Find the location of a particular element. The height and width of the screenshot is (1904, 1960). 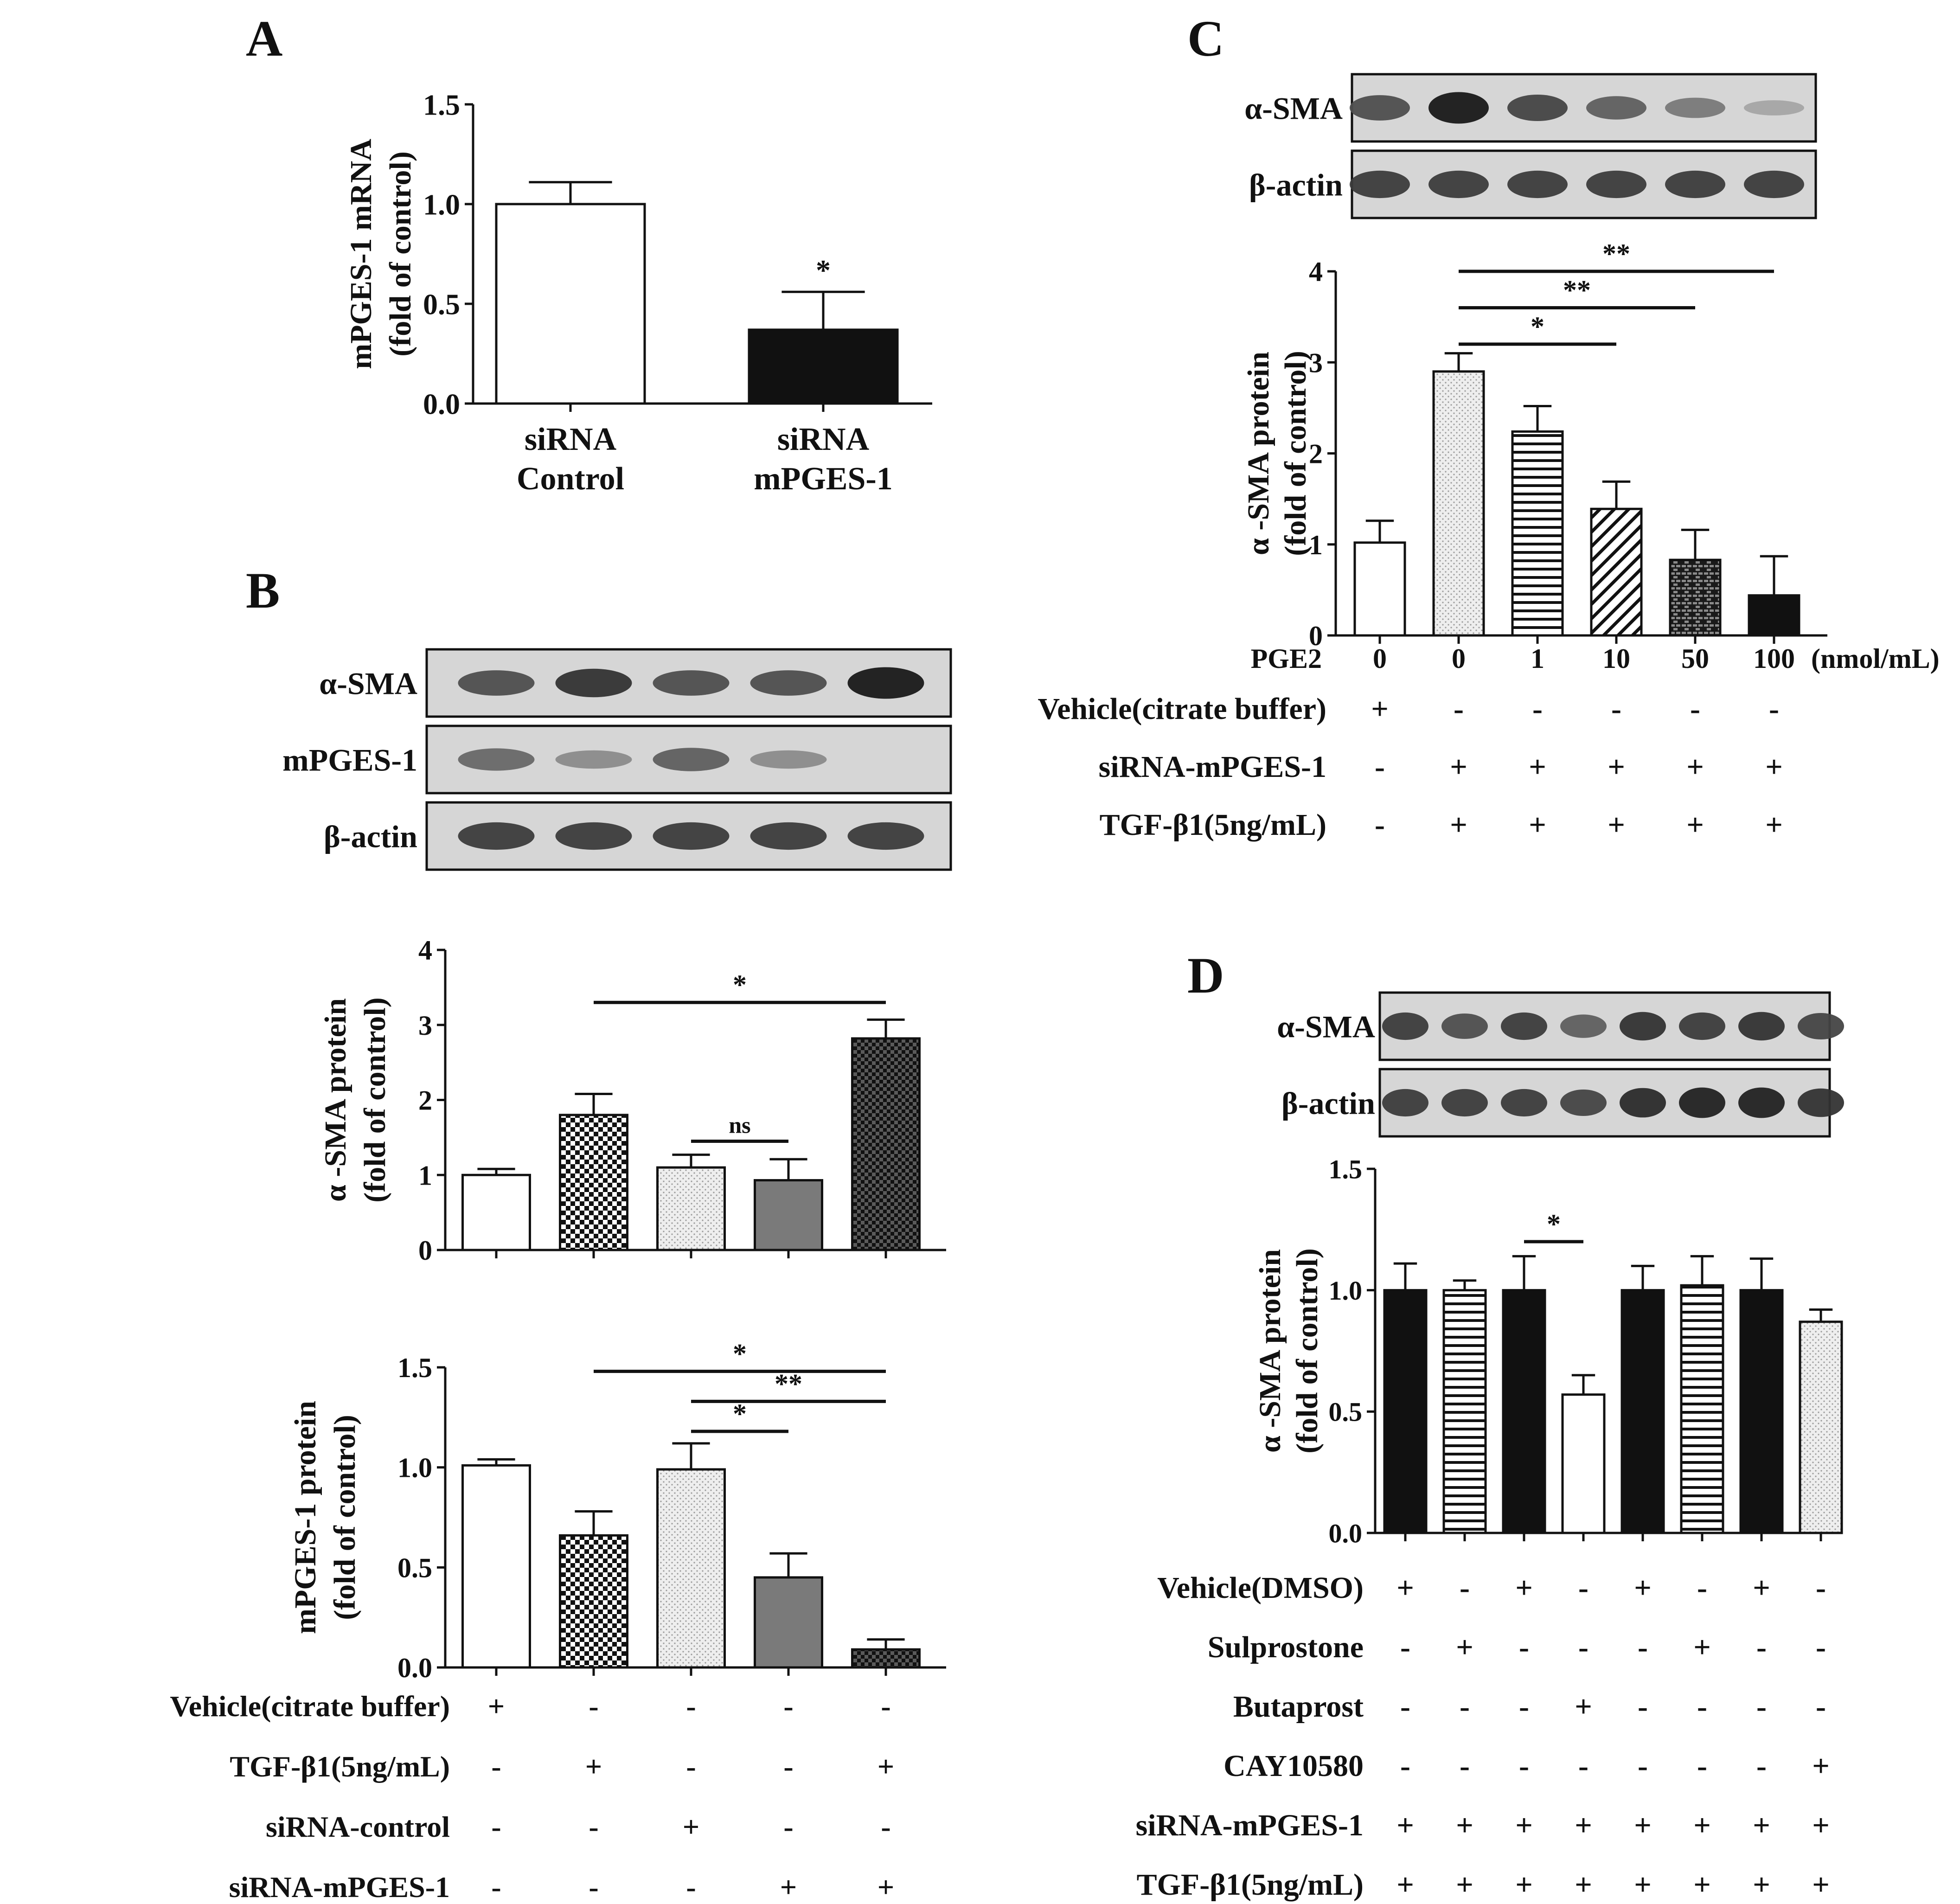

blot-row-label: mPGES-1 is located at coordinates (349, 760).